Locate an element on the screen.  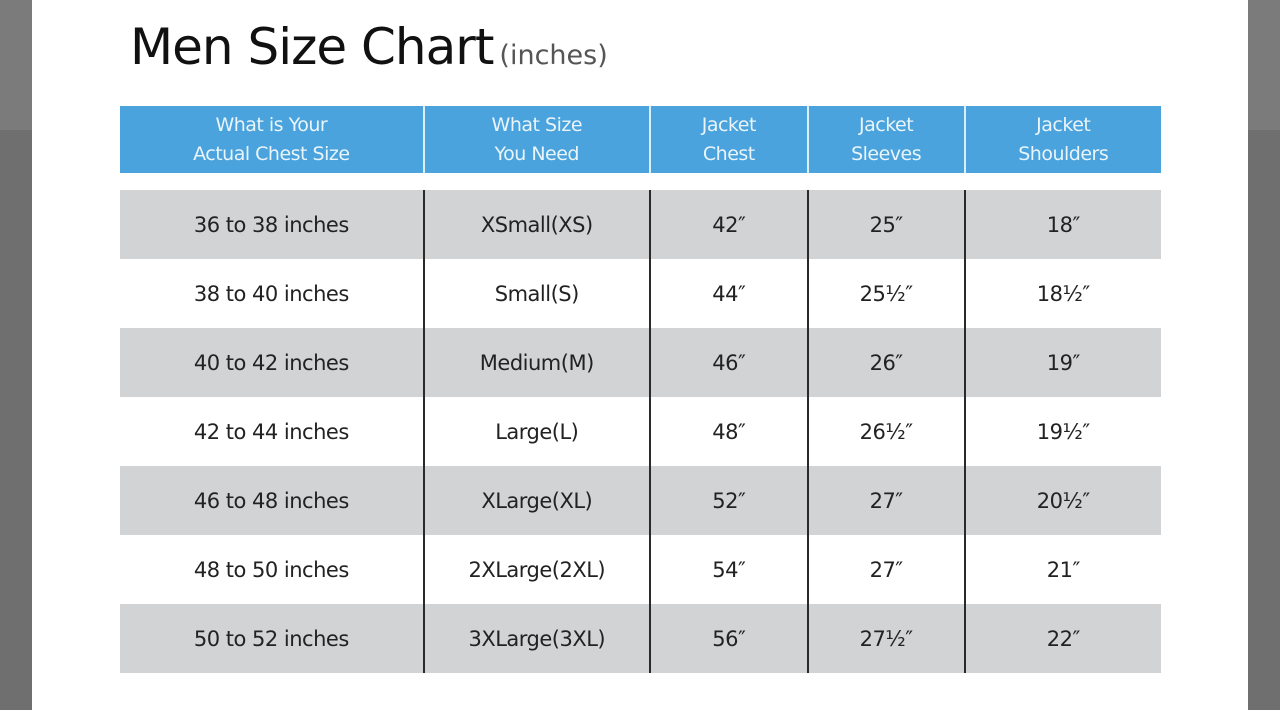
header-jacket-chest: Jacket Chest is located at coordinates (730, 139).